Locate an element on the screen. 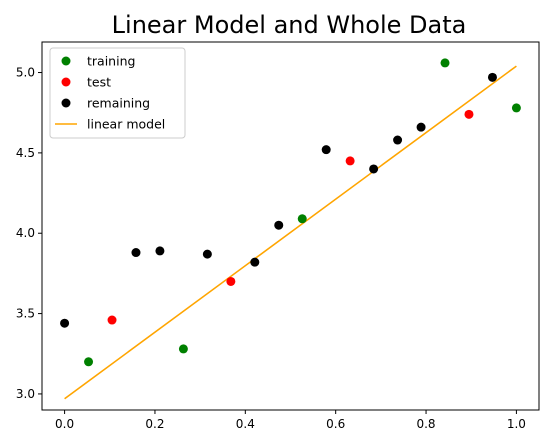  legend-label: test is located at coordinates (99, 82).